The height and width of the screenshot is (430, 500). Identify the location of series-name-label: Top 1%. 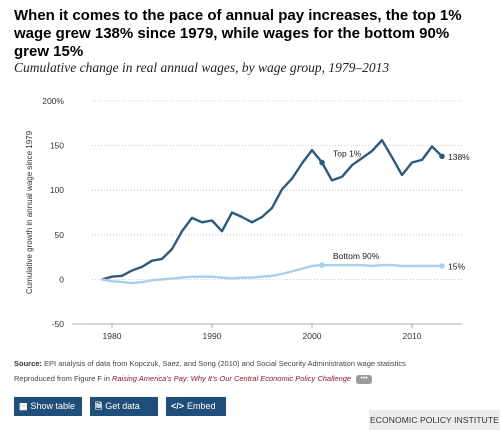
(347, 154).